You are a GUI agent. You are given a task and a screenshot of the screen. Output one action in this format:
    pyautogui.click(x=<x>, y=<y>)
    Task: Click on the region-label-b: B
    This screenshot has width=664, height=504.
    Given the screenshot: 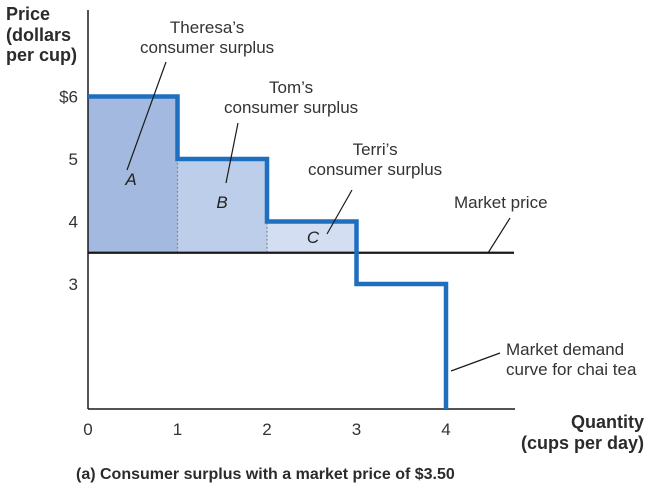 What is the action you would take?
    pyautogui.click(x=221, y=202)
    